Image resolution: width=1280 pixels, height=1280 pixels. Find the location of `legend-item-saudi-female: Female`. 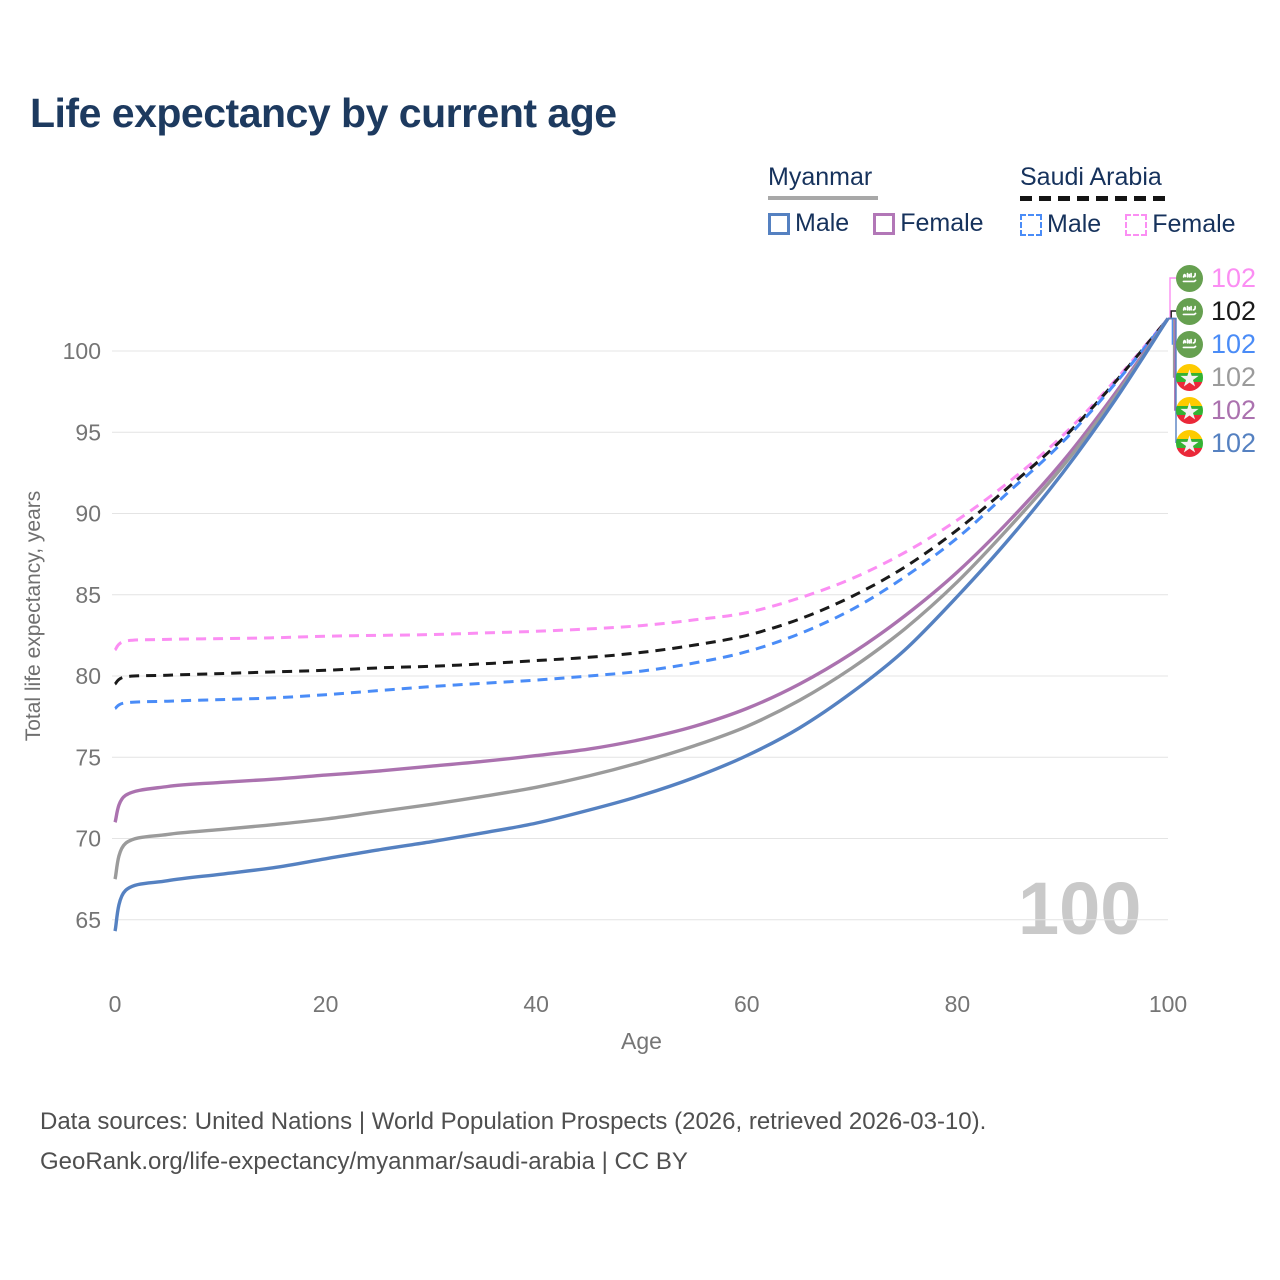

legend-item-saudi-female: Female is located at coordinates (1180, 224).